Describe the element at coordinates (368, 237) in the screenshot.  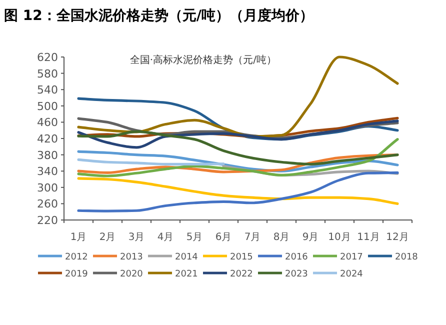
I see `x-tick-label: 11月` at that location.